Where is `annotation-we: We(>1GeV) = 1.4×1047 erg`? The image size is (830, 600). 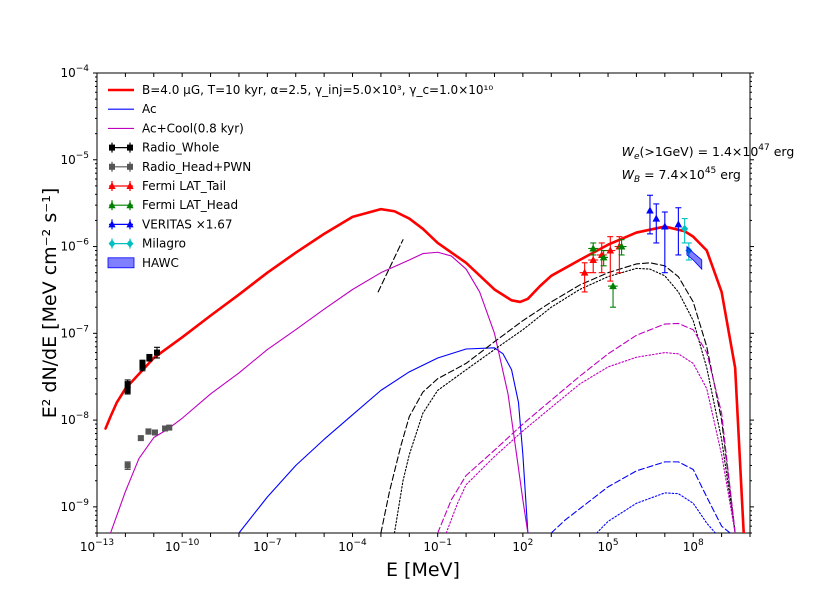
annotation-we: We(>1GeV) = 1.4×1047 erg is located at coordinates (708, 152).